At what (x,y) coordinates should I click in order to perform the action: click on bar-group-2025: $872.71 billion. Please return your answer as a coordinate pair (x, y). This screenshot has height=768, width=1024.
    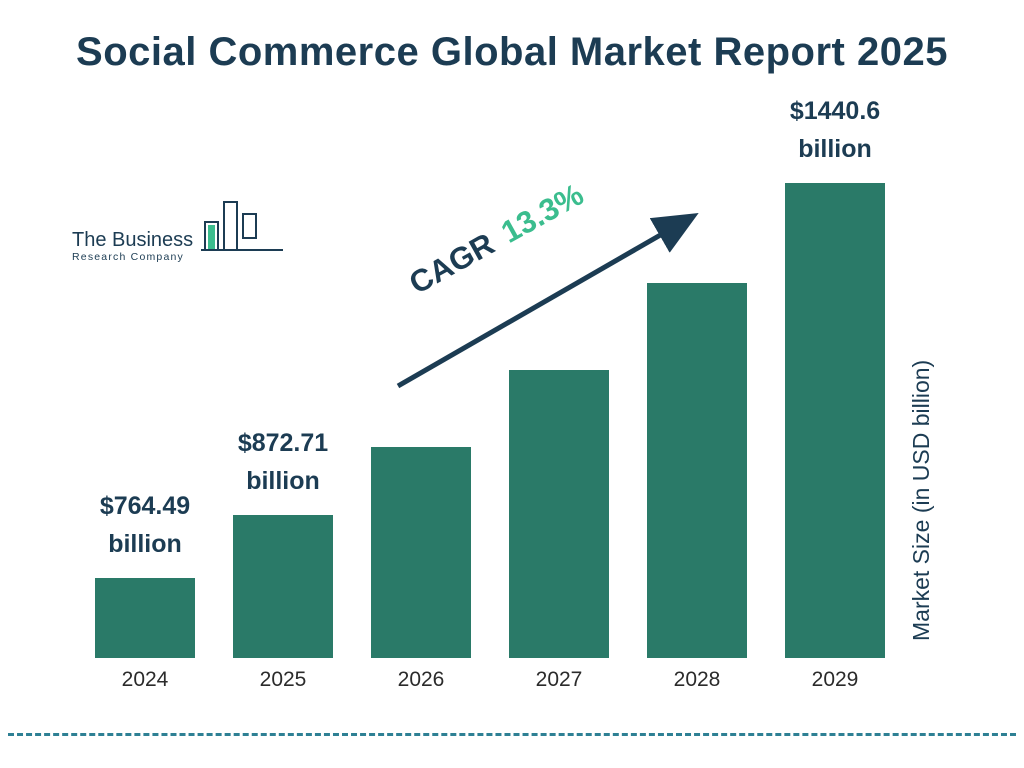
    Looking at the image, I should click on (283, 379).